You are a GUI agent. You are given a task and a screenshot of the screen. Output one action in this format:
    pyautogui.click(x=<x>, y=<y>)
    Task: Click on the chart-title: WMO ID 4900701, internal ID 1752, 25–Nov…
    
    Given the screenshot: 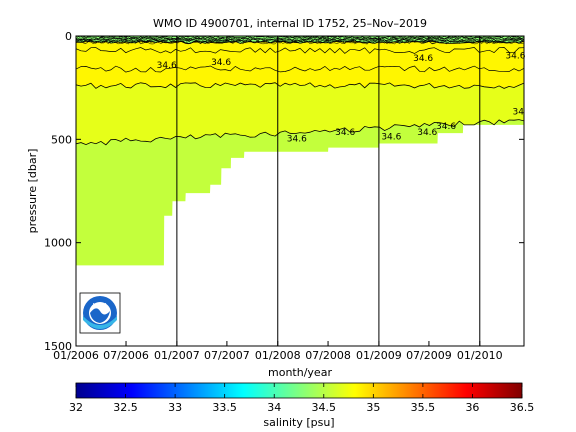 What is the action you would take?
    pyautogui.click(x=290, y=23)
    